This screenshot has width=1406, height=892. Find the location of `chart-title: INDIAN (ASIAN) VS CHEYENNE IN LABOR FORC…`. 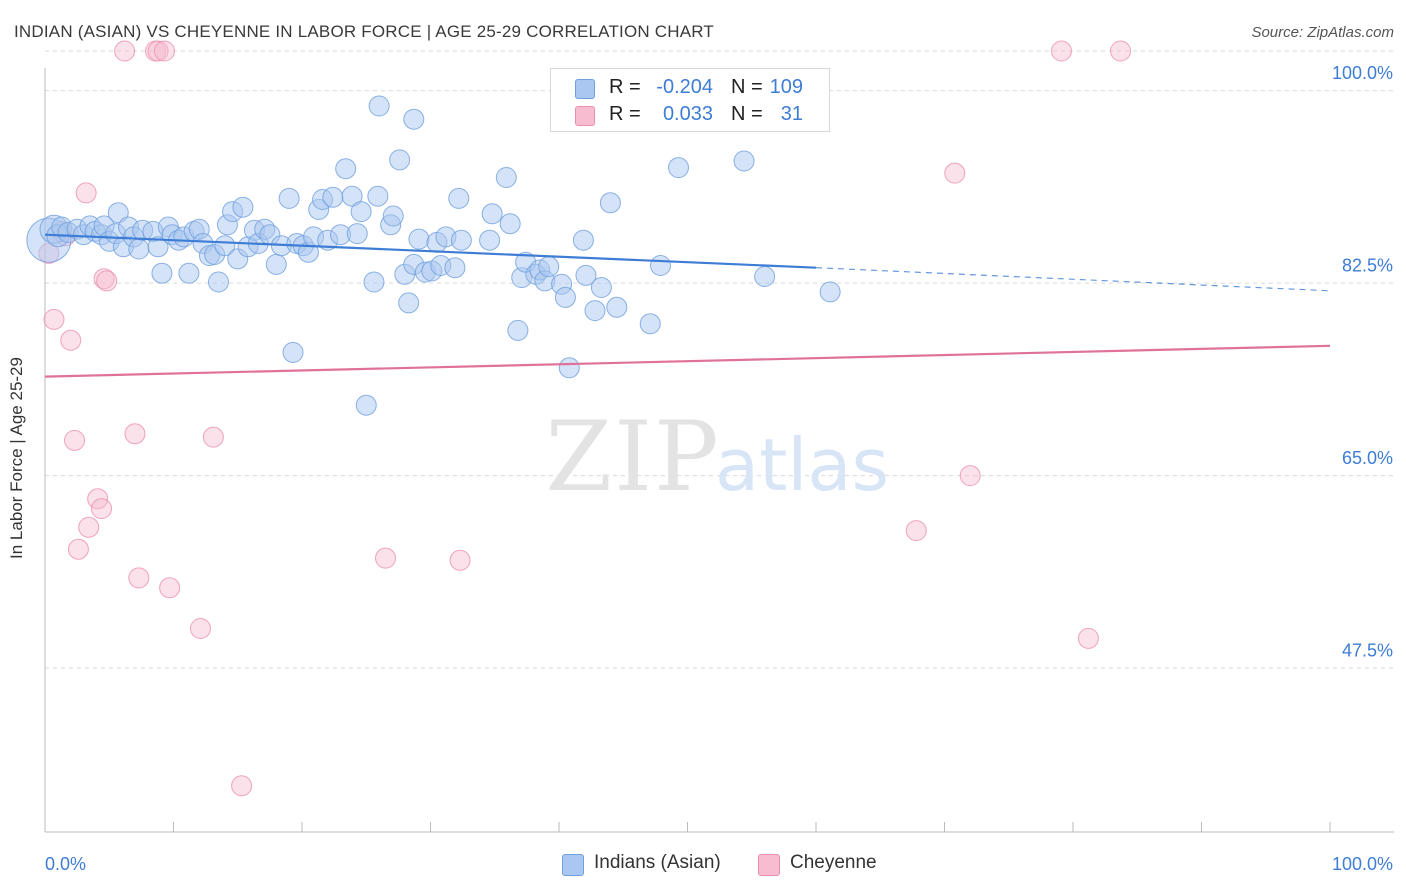

chart-title: INDIAN (ASIAN) VS CHEYENNE IN LABOR FORC… is located at coordinates (364, 31).